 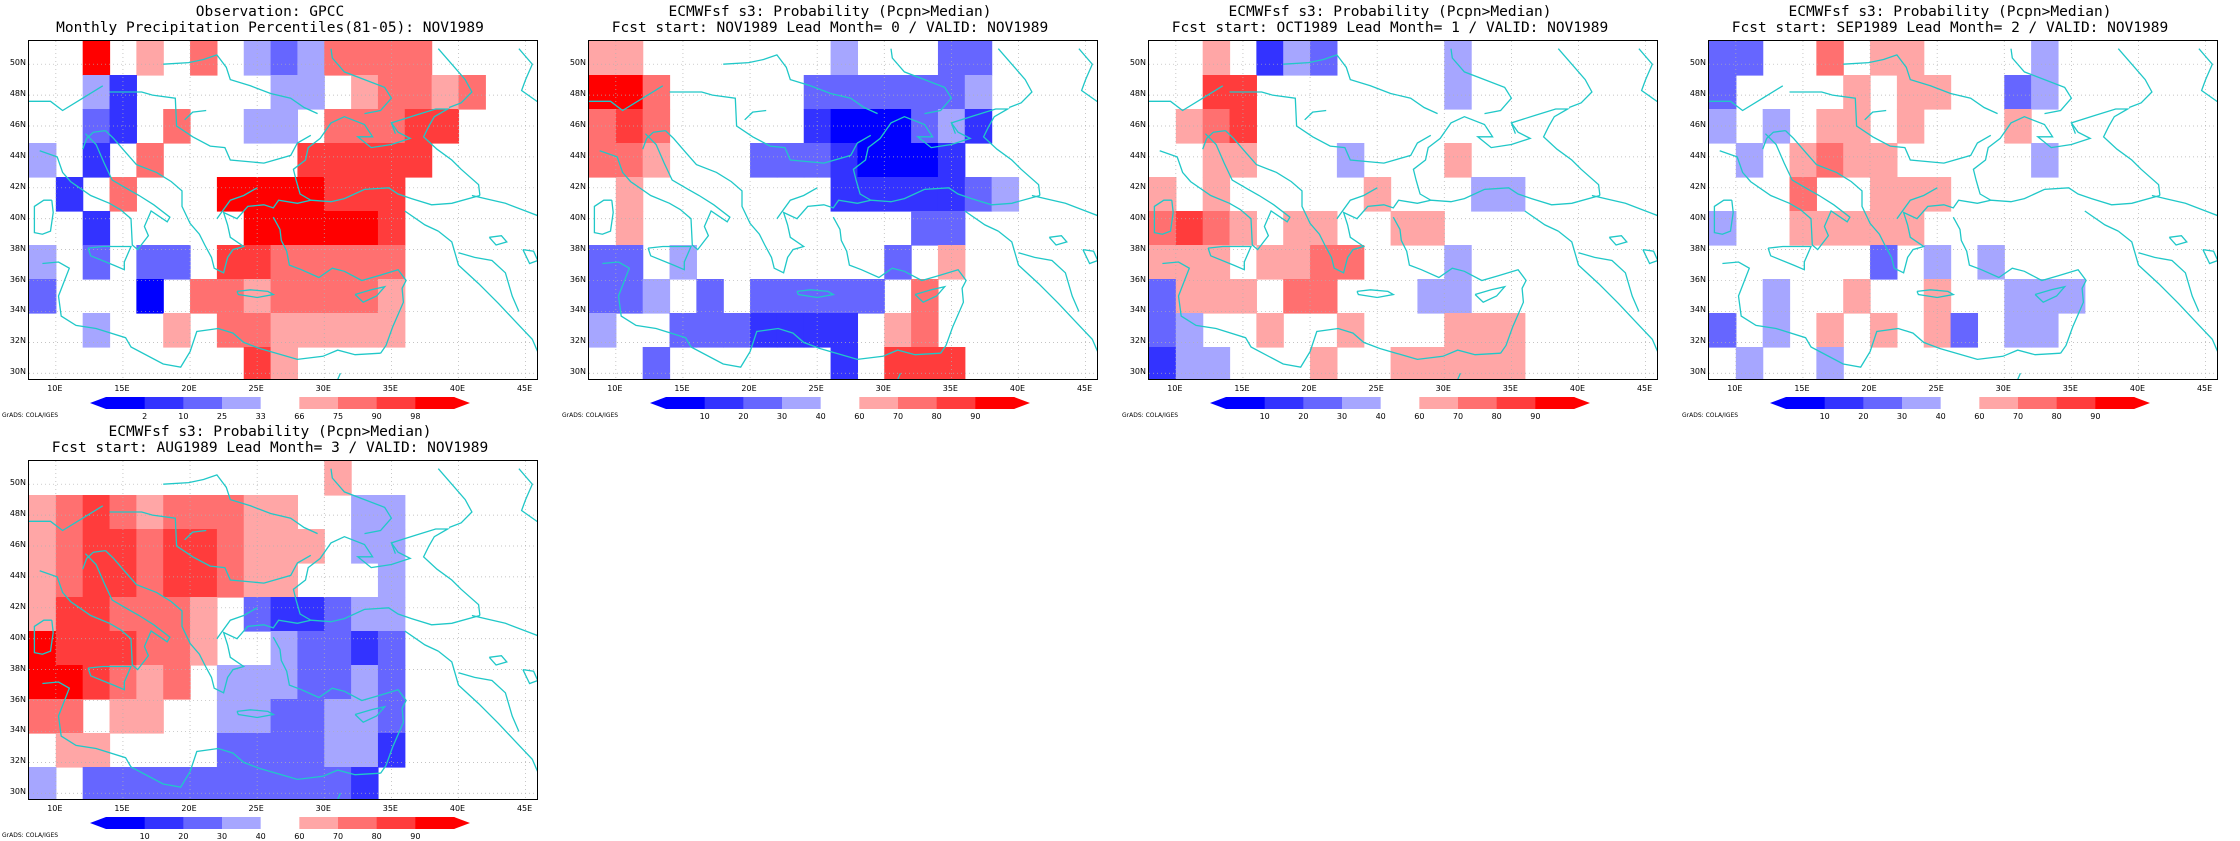 I want to click on lat-tick-label: 38N, so click(x=1137, y=248).